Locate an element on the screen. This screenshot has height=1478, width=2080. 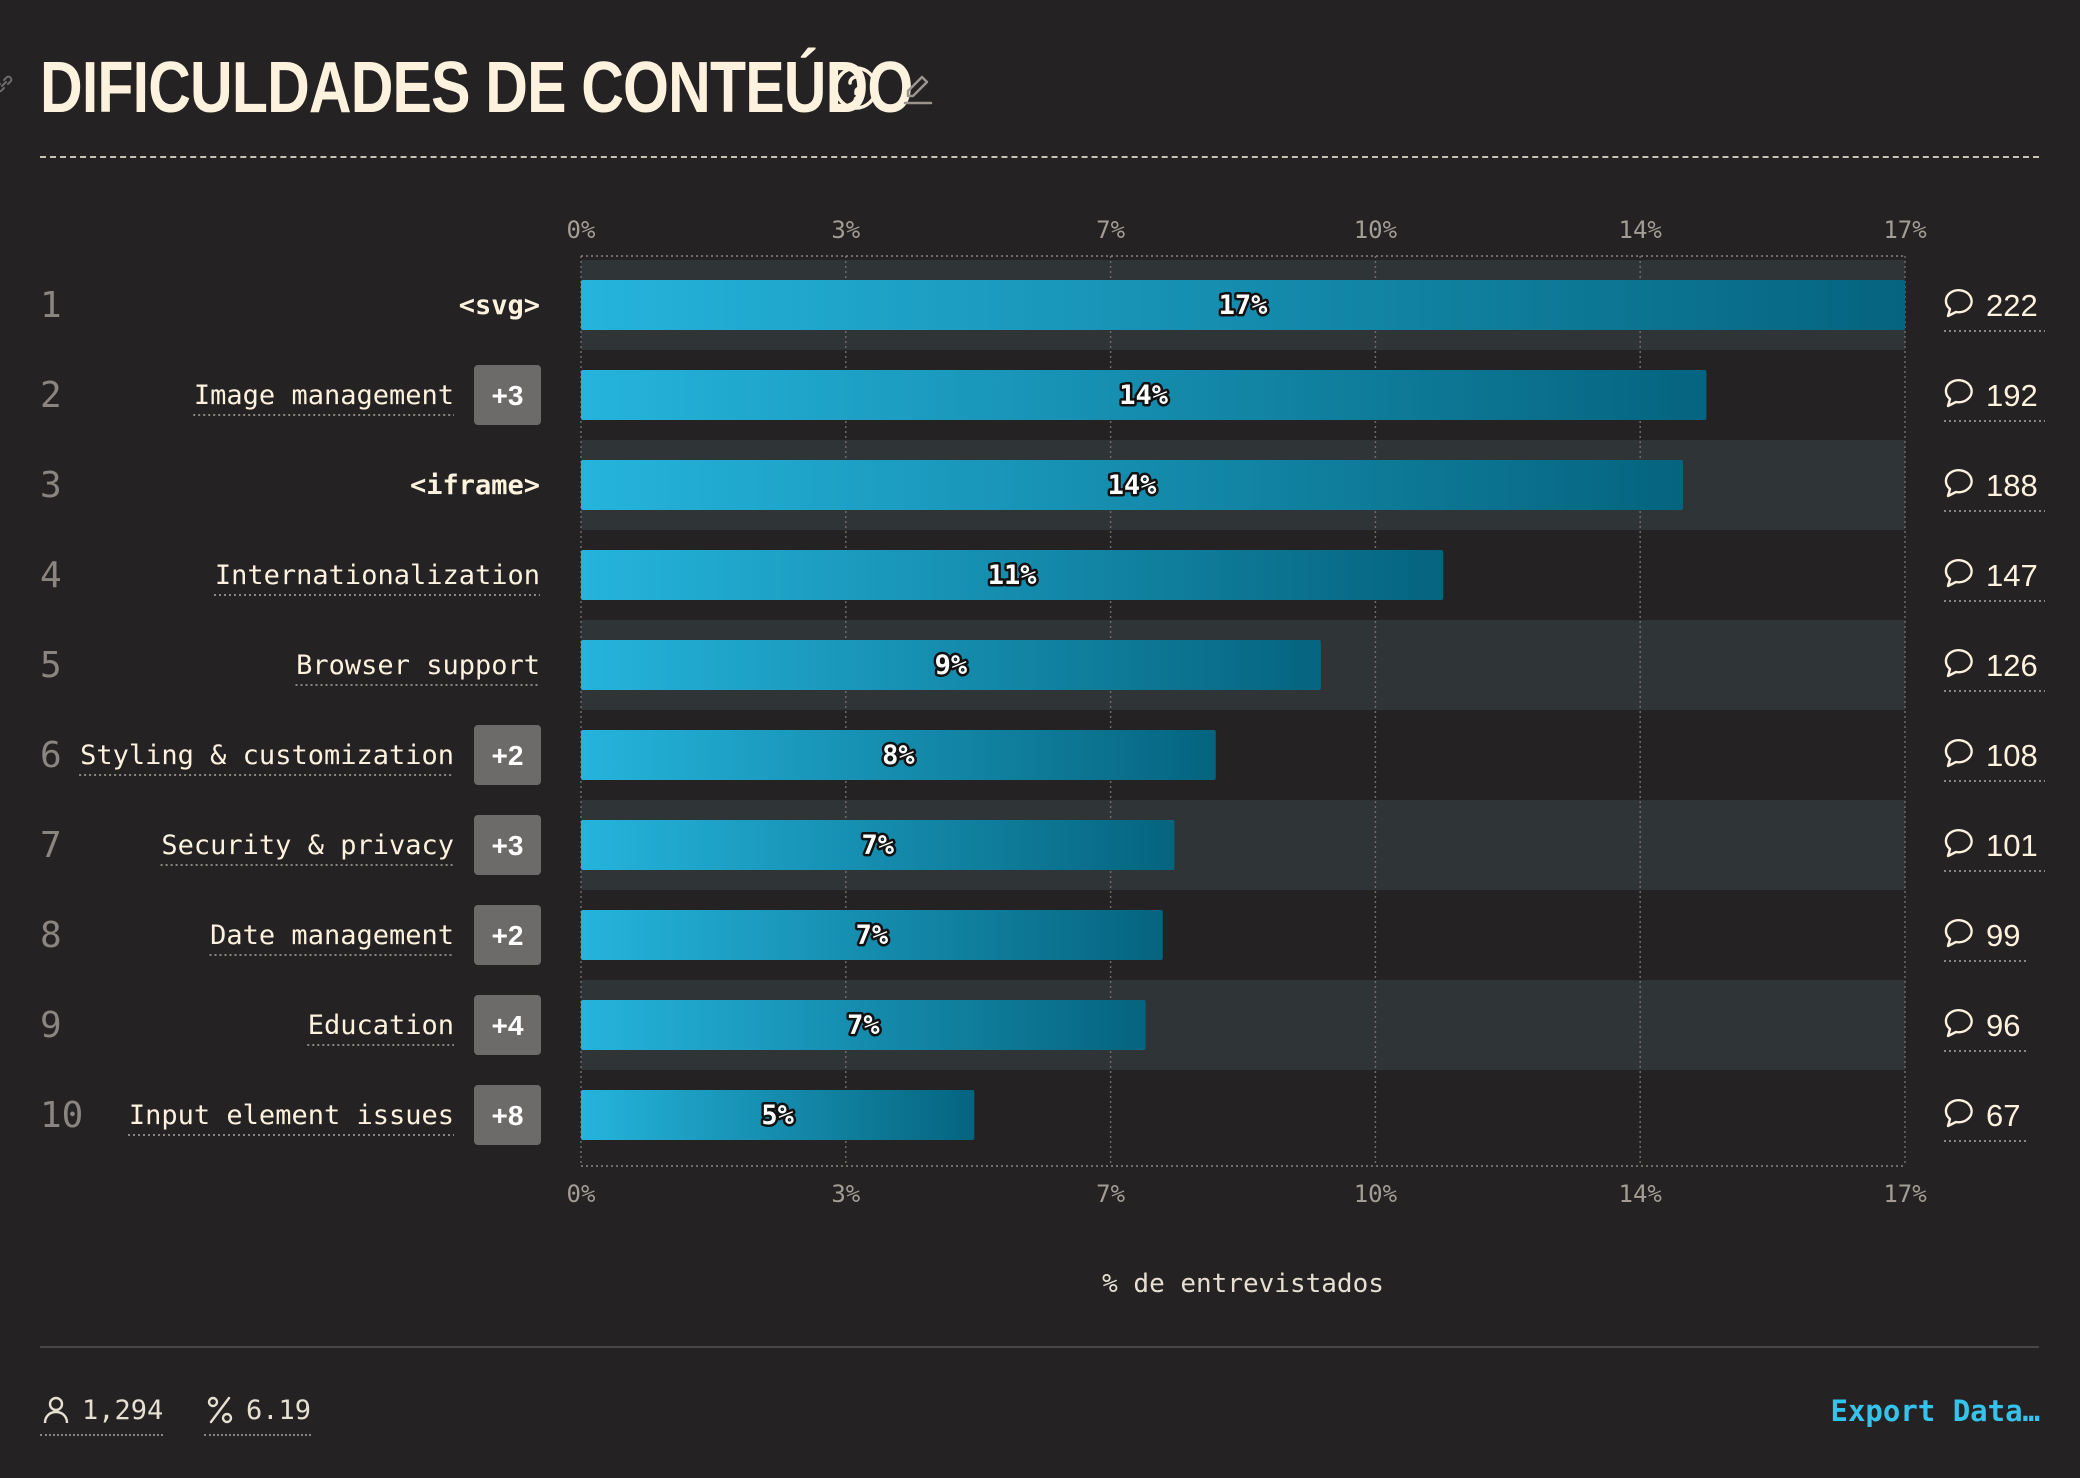
comment-count: 108 is located at coordinates (1994, 760).